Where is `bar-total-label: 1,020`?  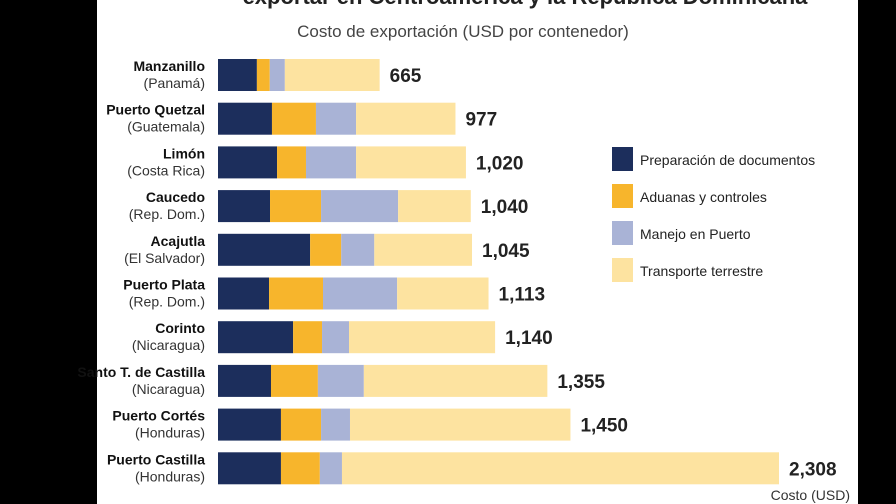
bar-total-label: 1,020 is located at coordinates (500, 163).